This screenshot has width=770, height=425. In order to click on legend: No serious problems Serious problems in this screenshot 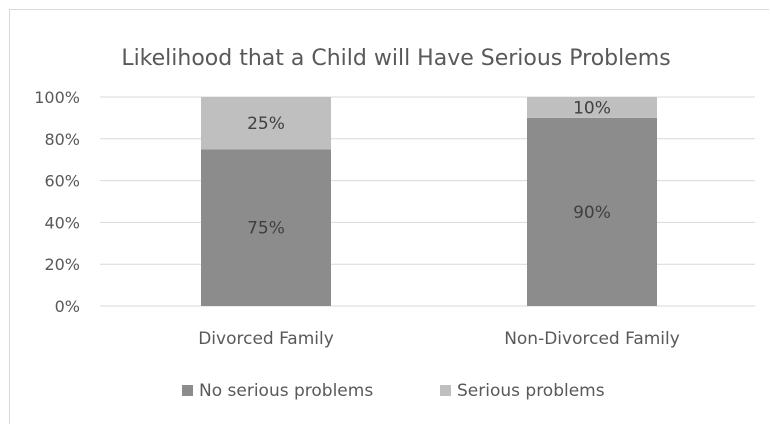, I will do `click(393, 391)`.